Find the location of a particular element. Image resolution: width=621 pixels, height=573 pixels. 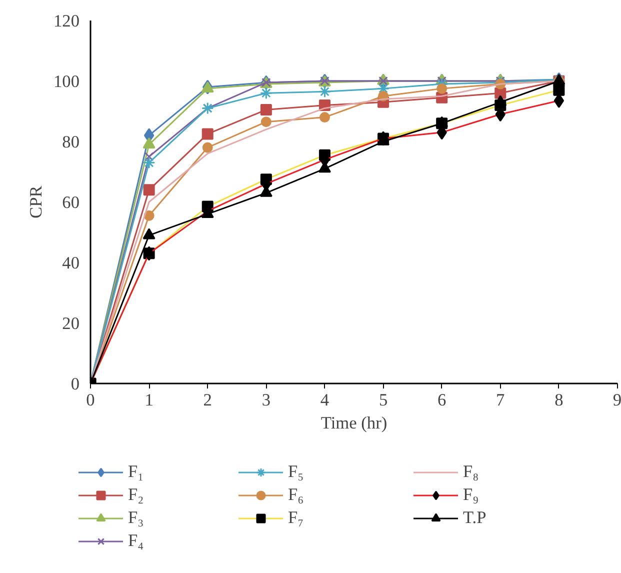

y-tick-label: 20 is located at coordinates (71, 323).